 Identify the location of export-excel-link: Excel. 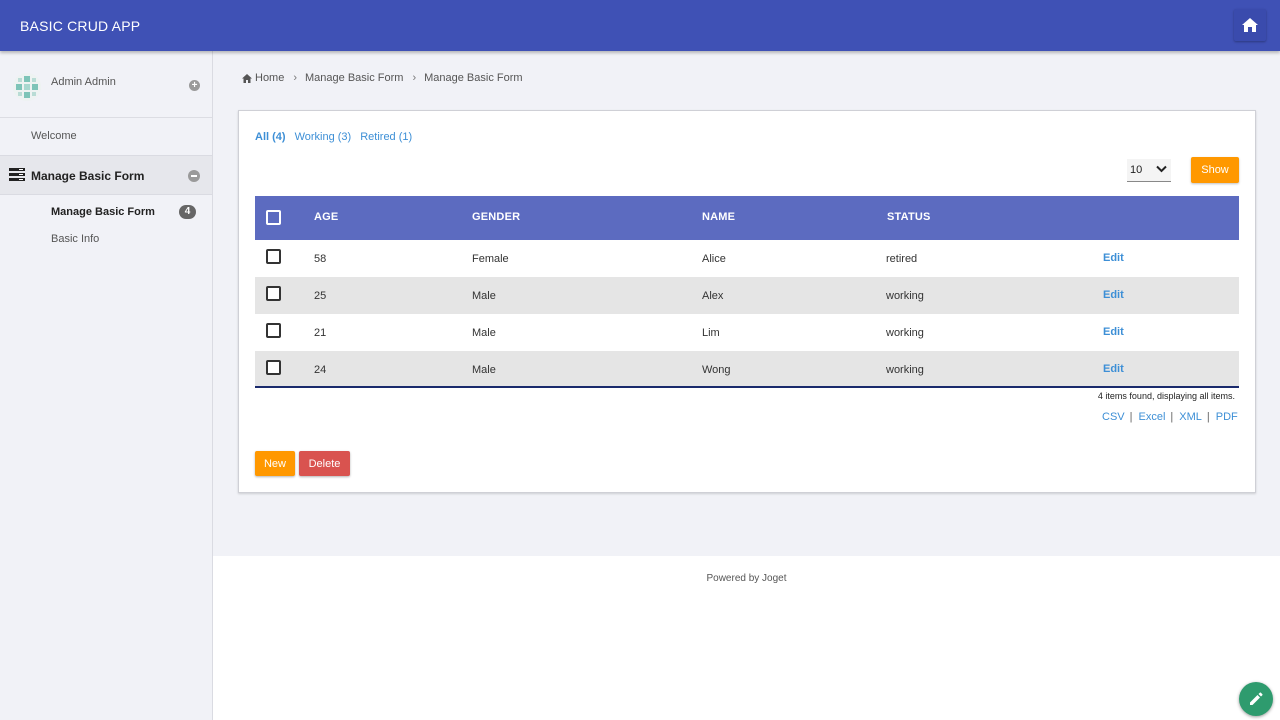
(1152, 417).